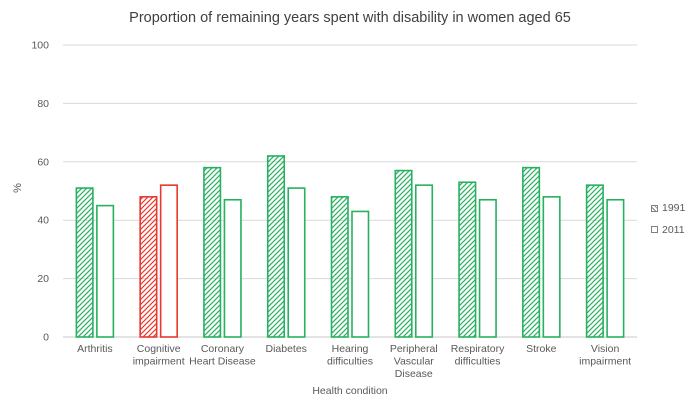 This screenshot has height=420, width=700. Describe the element at coordinates (46, 338) in the screenshot. I see `y-tick-label-0: 0` at that location.